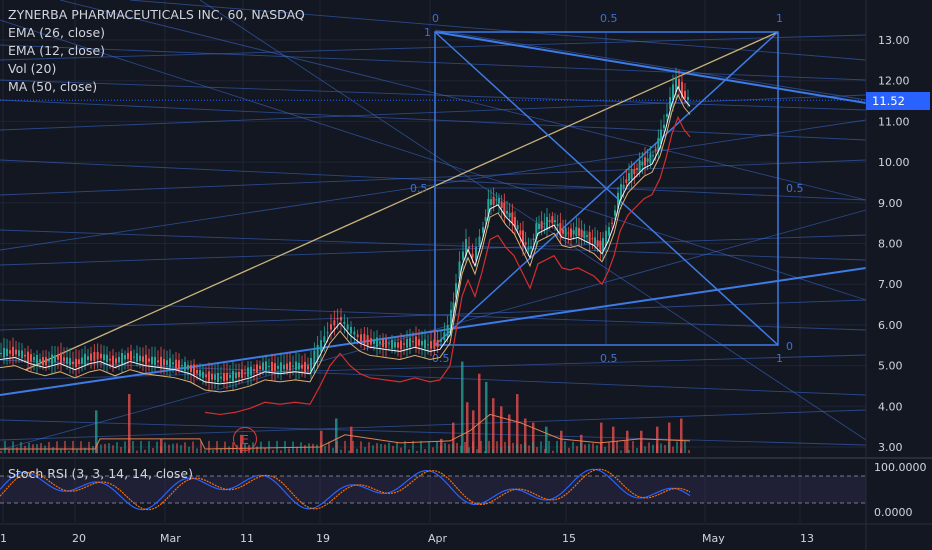  What do you see at coordinates (79, 538) in the screenshot?
I see `time-tick-label: 20` at bounding box center [79, 538].